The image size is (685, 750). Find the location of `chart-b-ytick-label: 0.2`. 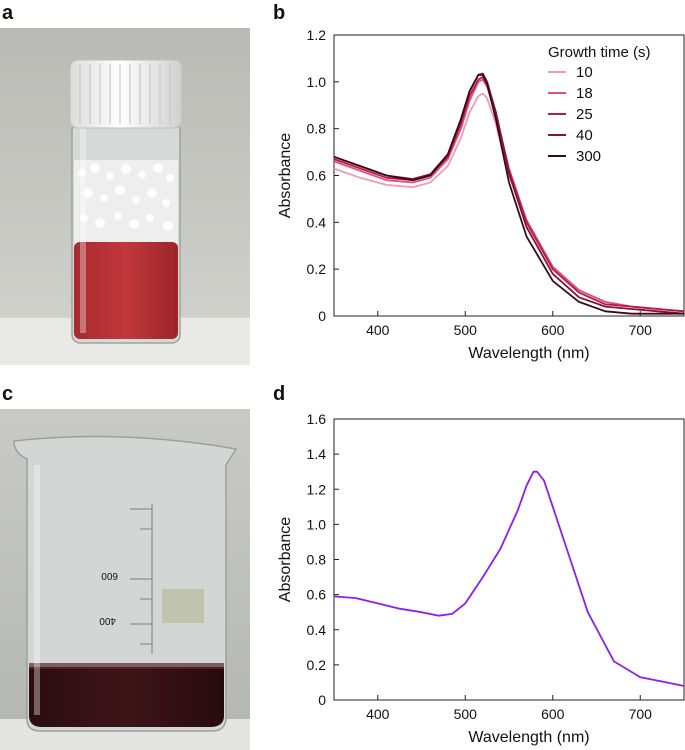

chart-b-ytick-label: 0.2 is located at coordinates (317, 269).